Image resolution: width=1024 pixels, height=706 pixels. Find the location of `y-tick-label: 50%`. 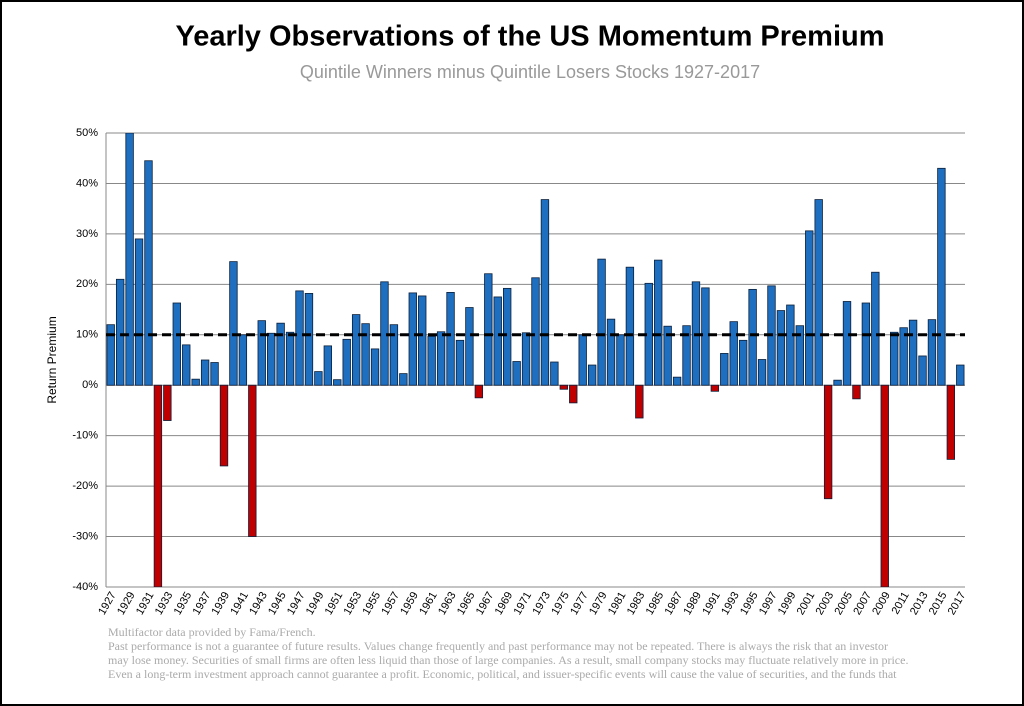

y-tick-label: 50% is located at coordinates (87, 133).